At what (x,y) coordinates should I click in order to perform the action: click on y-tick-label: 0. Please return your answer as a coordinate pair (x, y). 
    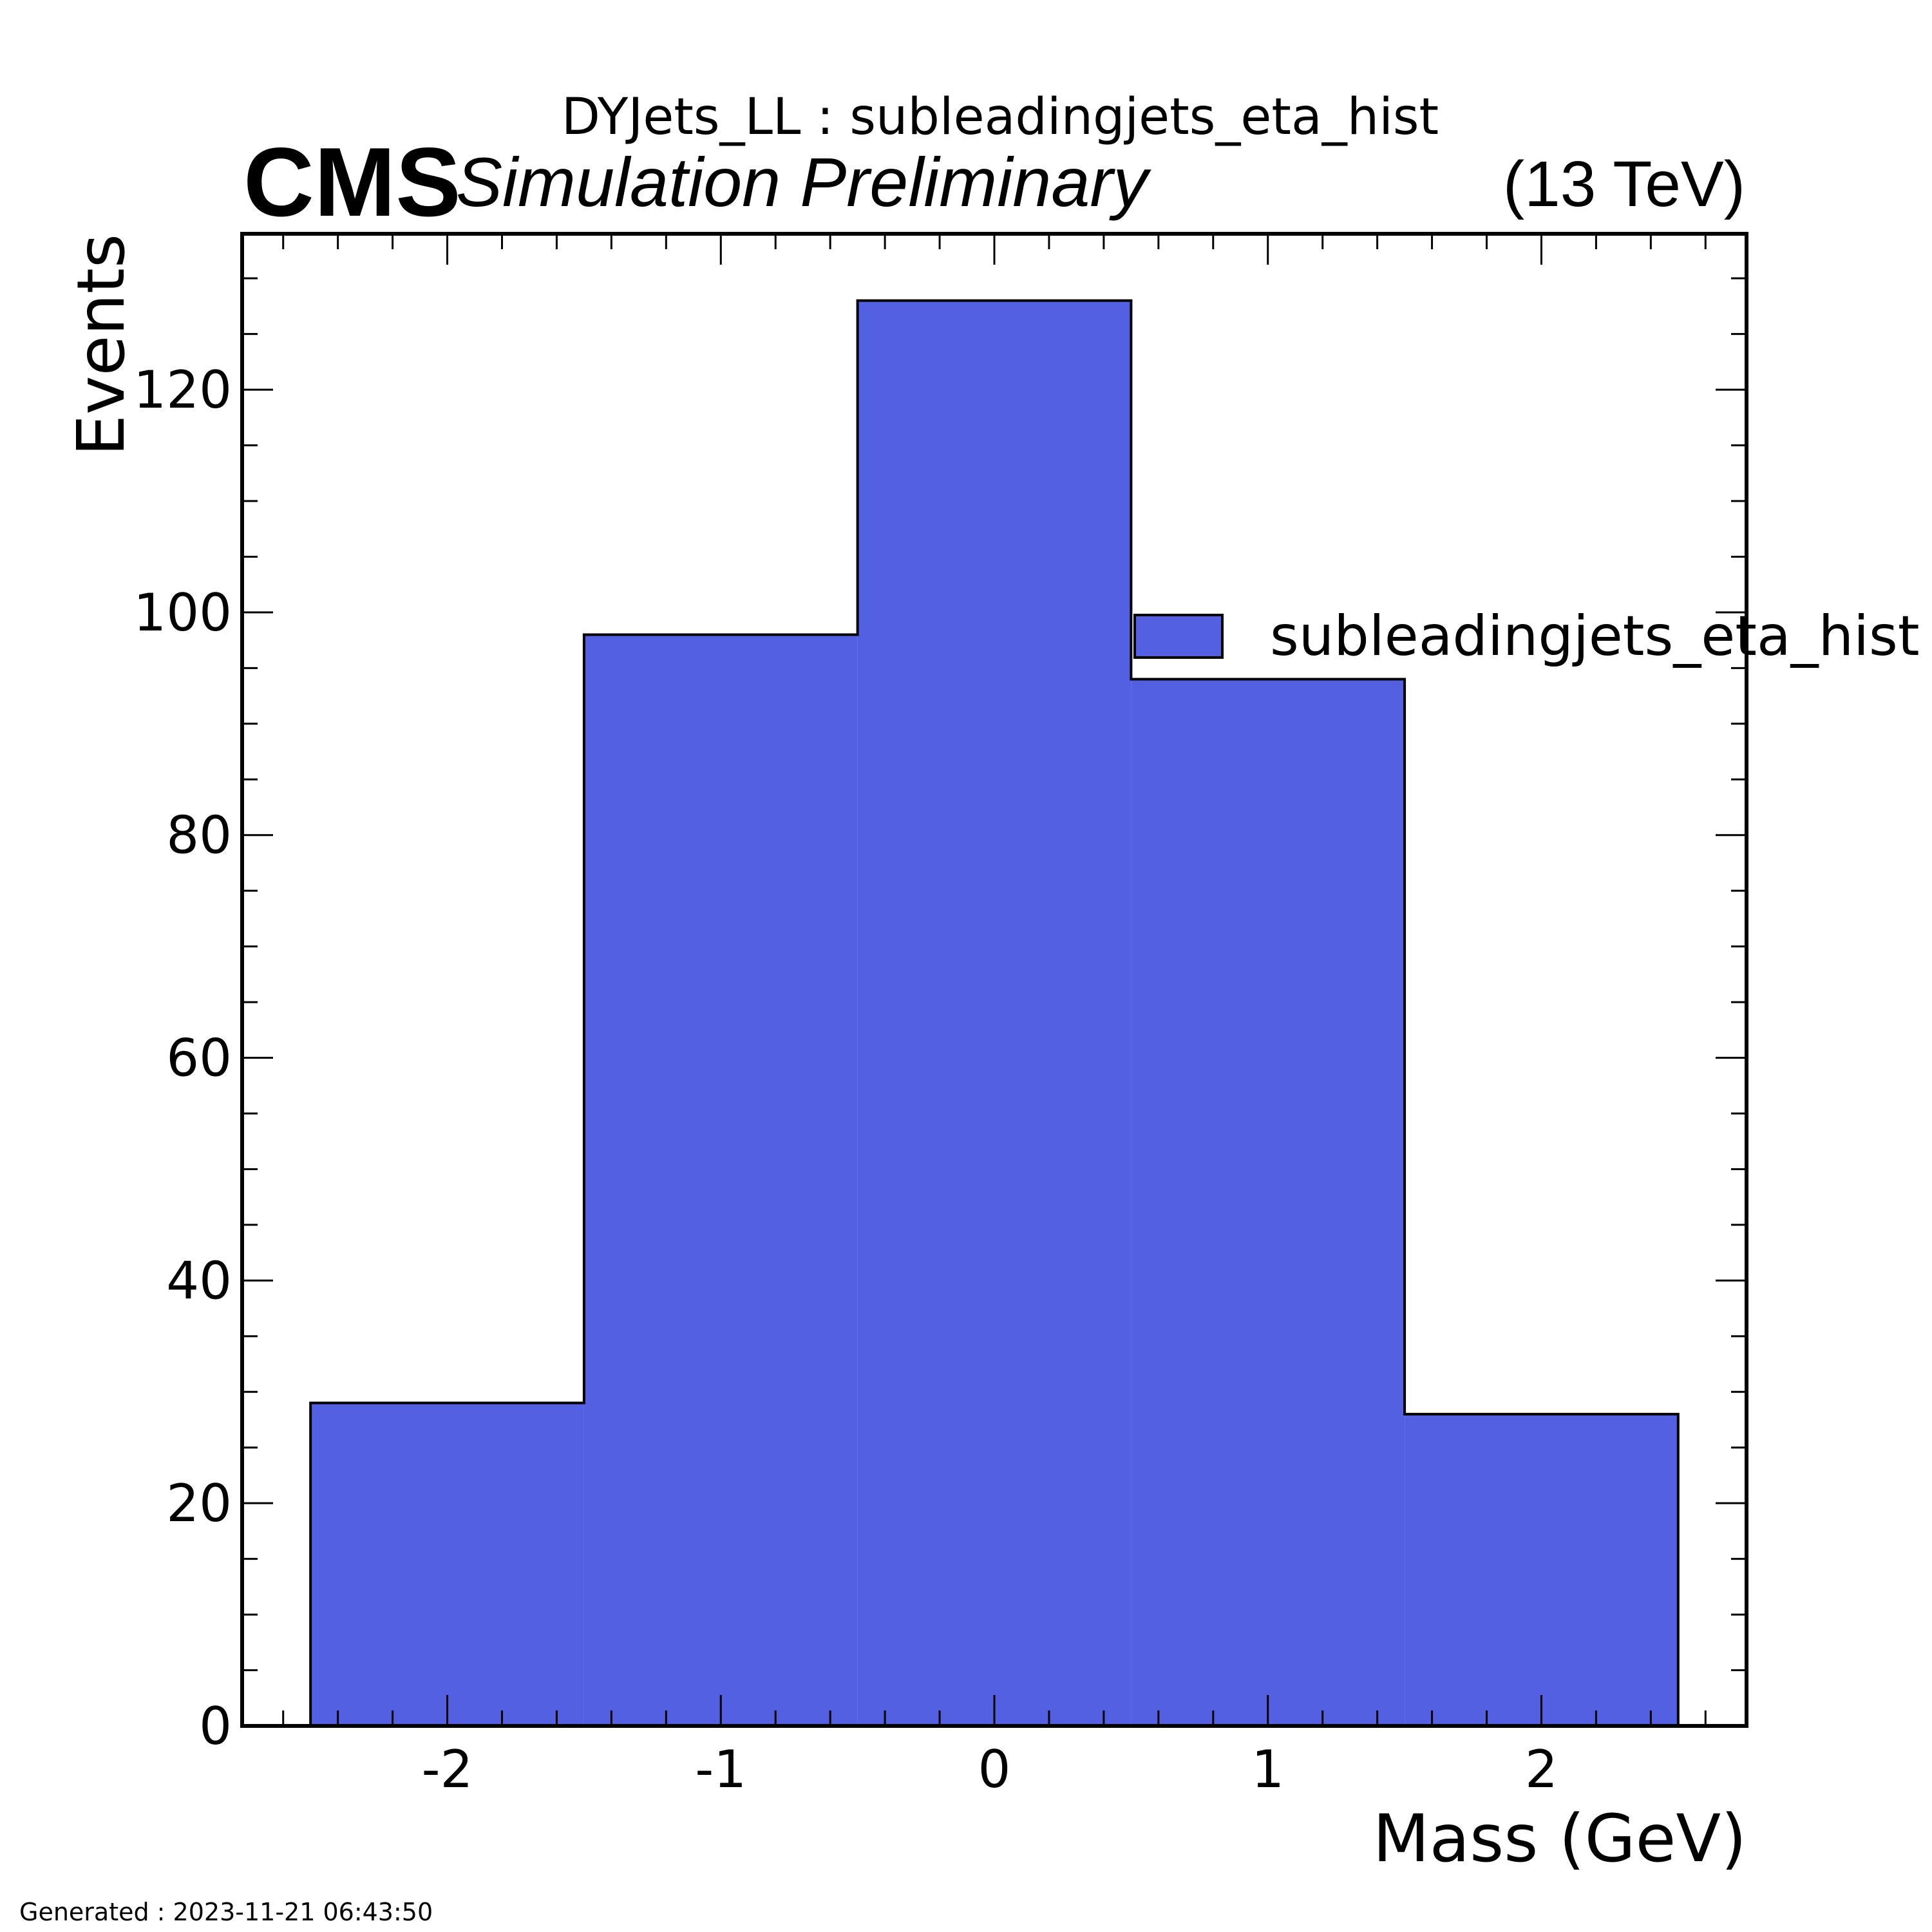
    Looking at the image, I should click on (215, 1726).